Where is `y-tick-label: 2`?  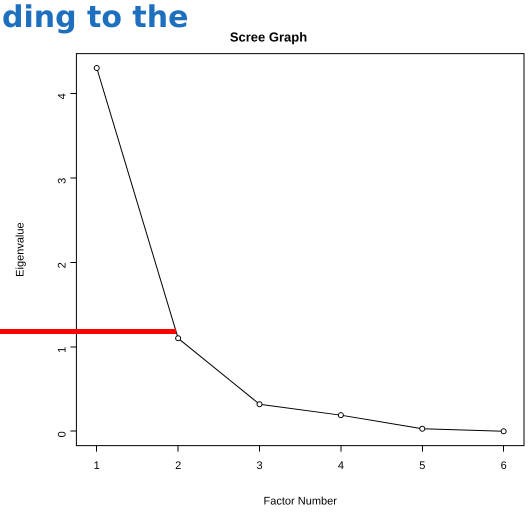
y-tick-label: 2 is located at coordinates (62, 265).